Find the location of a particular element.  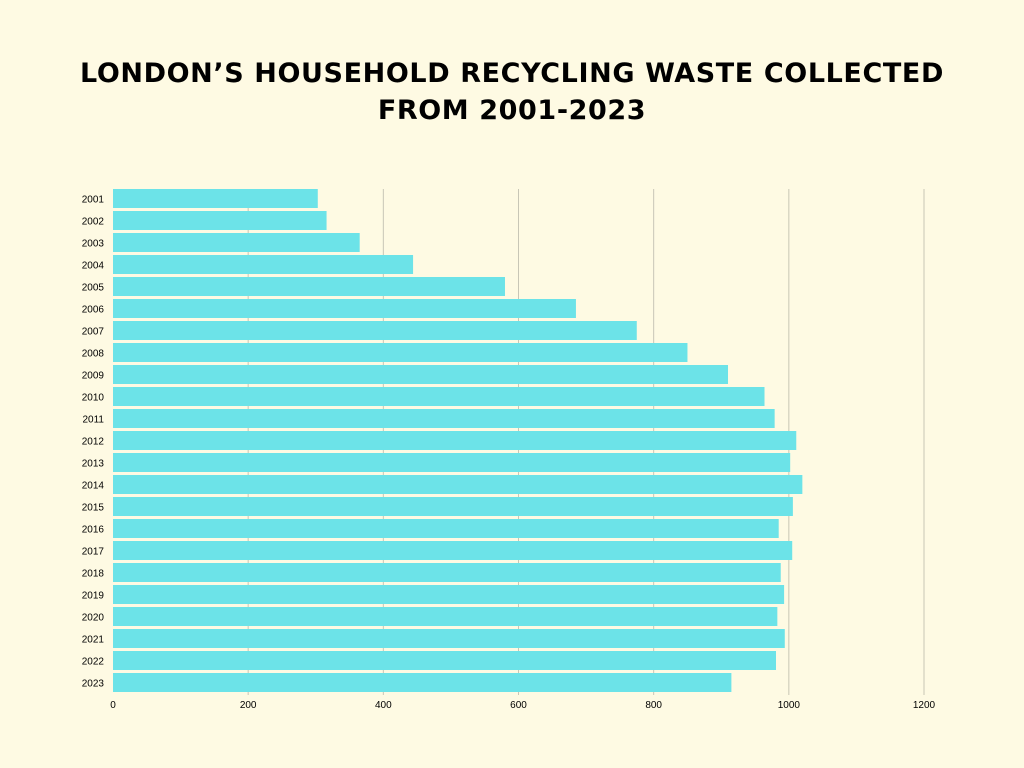

bar-2007 is located at coordinates (375, 330).